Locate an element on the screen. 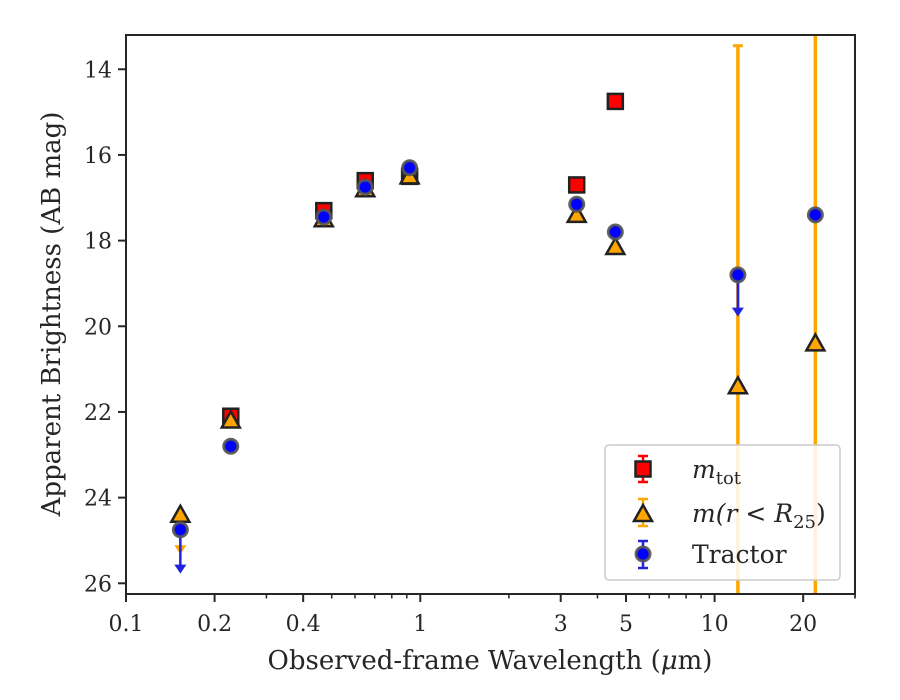 Image resolution: width=900 pixels, height=700 pixels. x-tick-label: 0.4 is located at coordinates (303, 624).